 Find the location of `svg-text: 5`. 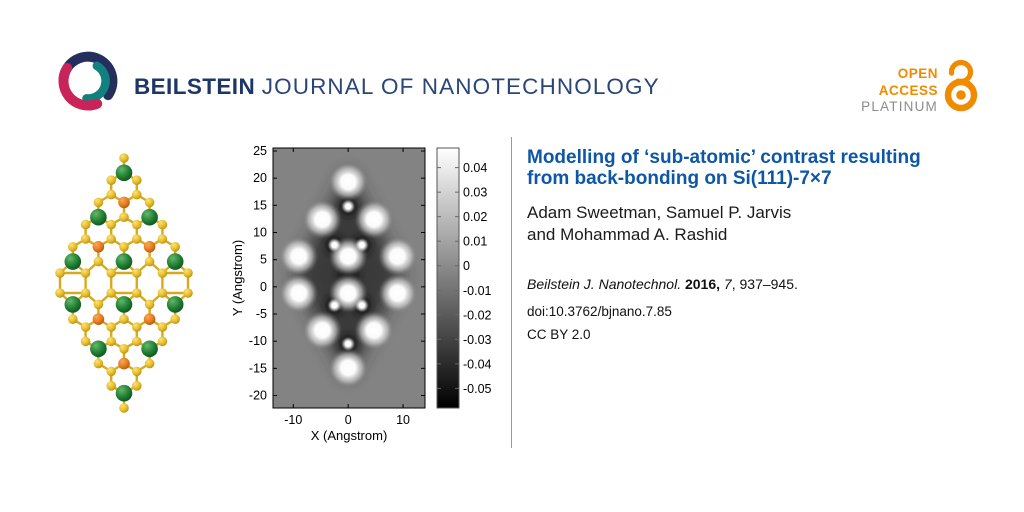

svg-text: 5 is located at coordinates (263, 260).